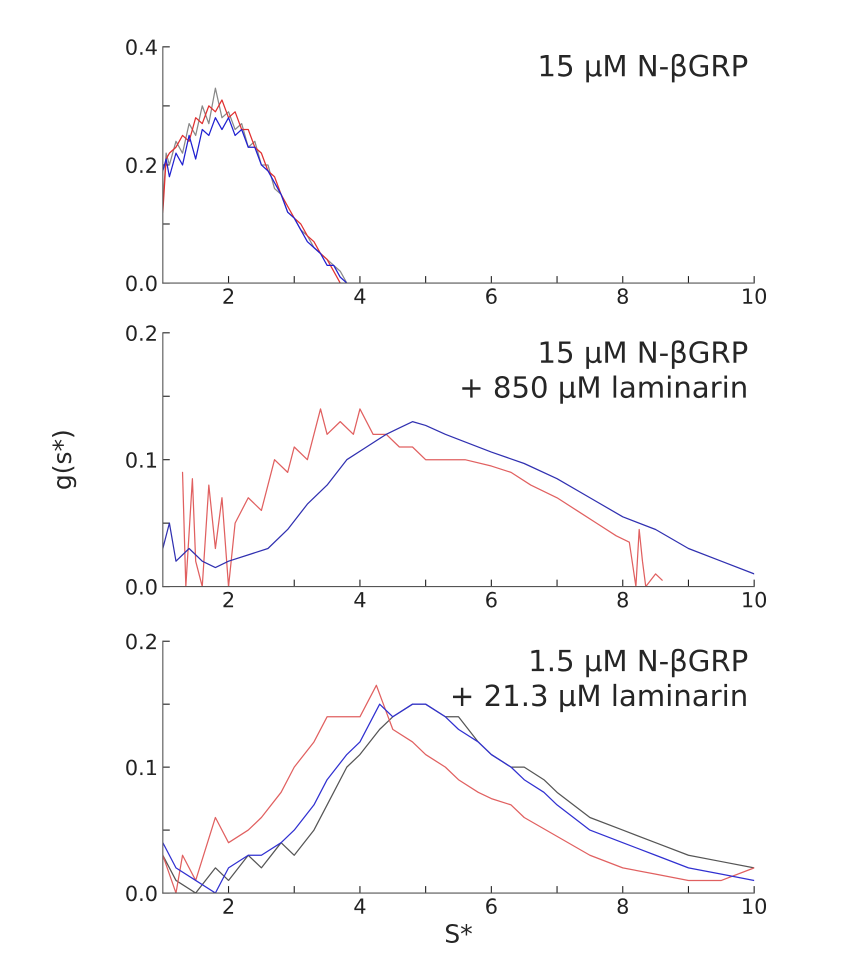 This screenshot has width=857, height=976. What do you see at coordinates (459, 933) in the screenshot?
I see `x-axis-title: S*` at bounding box center [459, 933].